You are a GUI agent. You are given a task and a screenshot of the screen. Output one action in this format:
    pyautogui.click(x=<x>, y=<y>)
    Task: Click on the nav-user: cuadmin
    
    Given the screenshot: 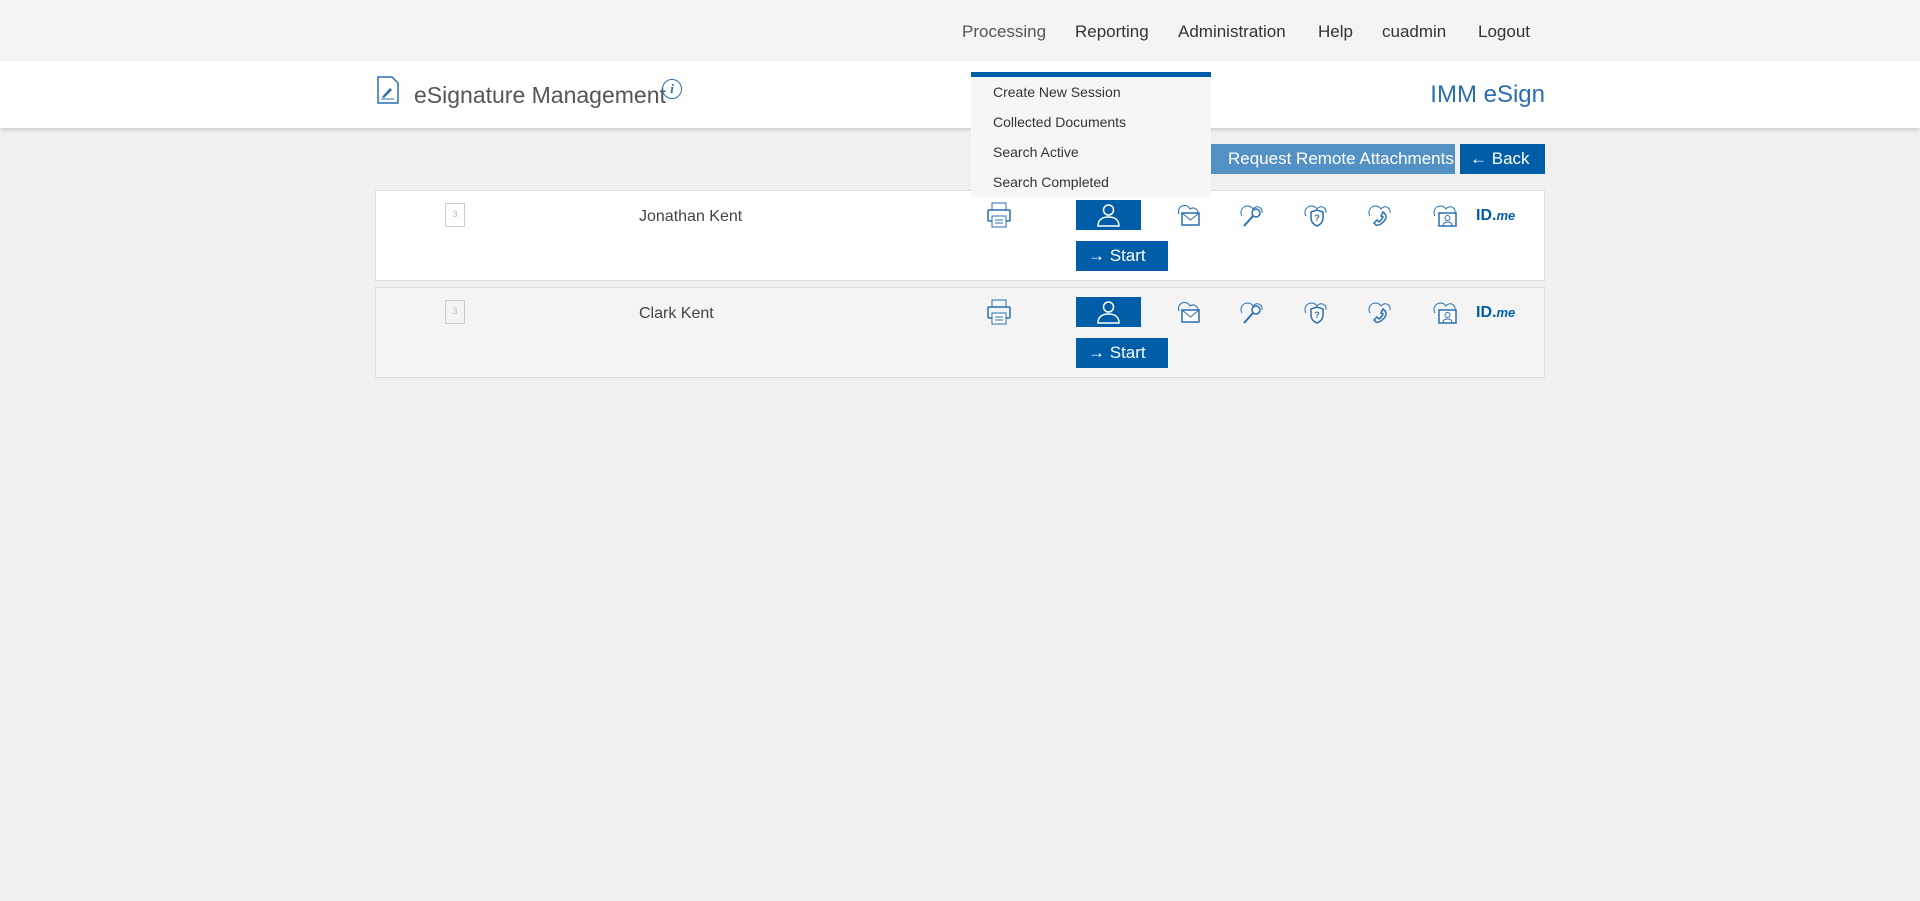 What is the action you would take?
    pyautogui.click(x=1414, y=31)
    